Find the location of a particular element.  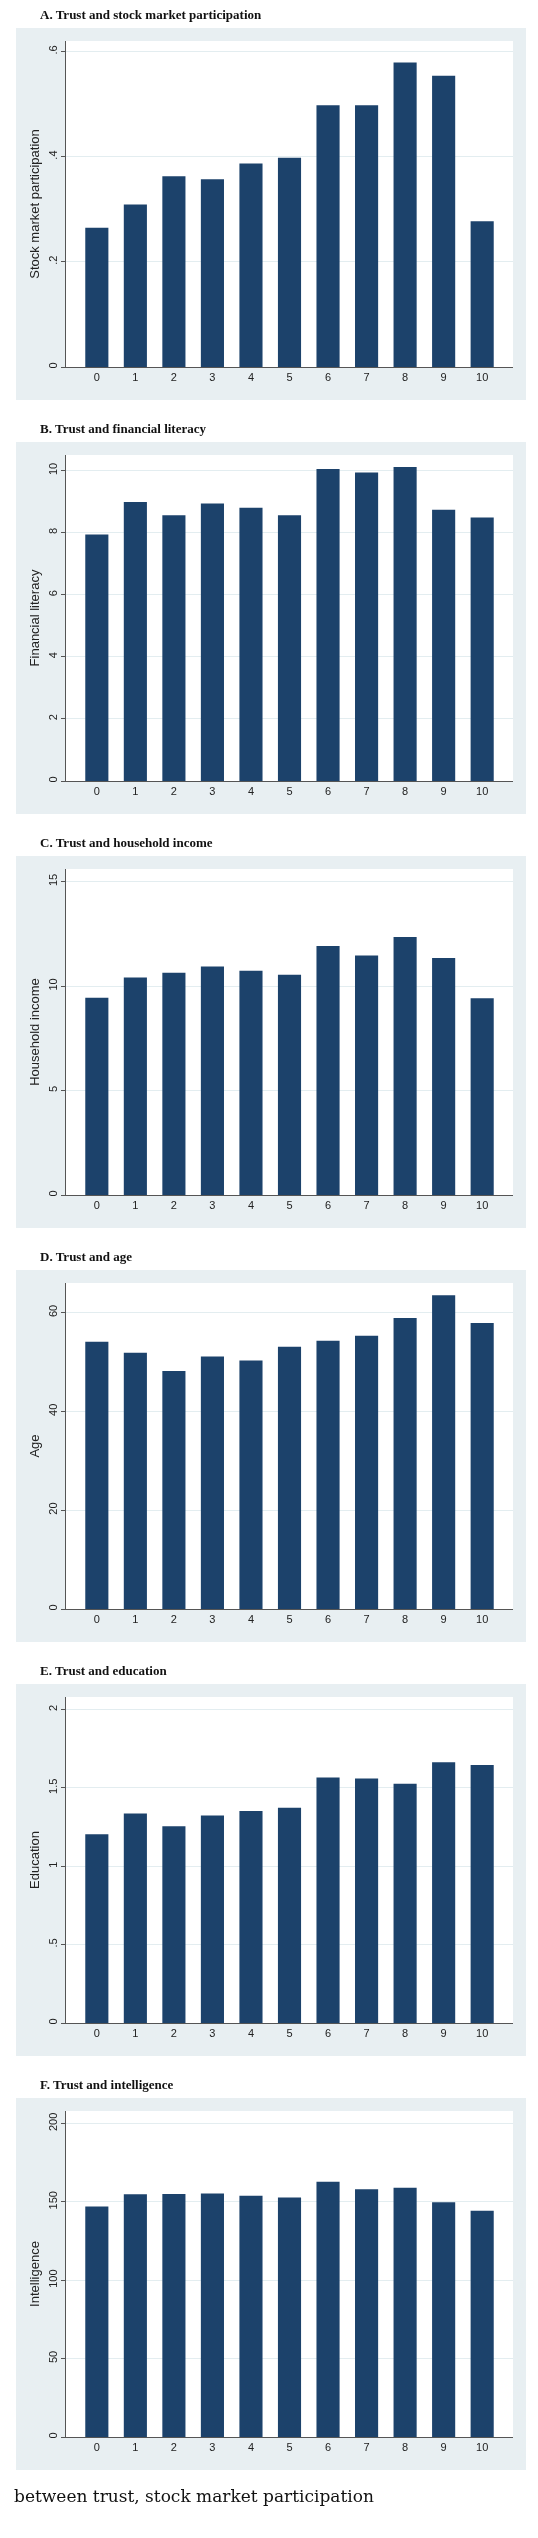

y-tick-label: 150 is located at coordinates (52, 2200).